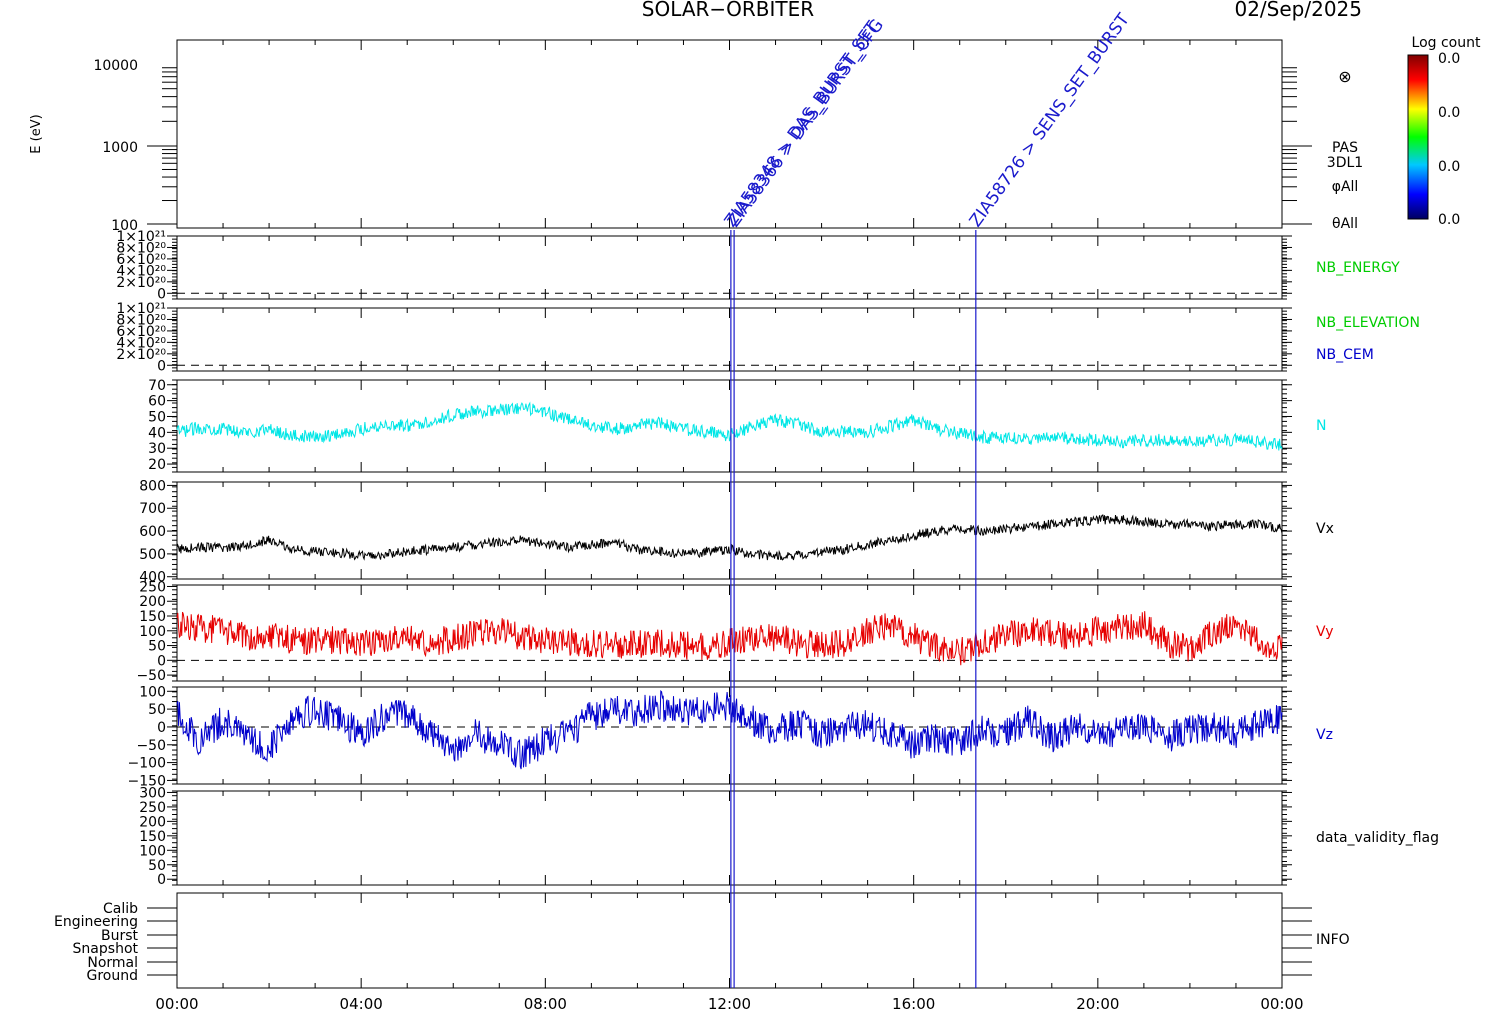 This screenshot has width=1512, height=1020. What do you see at coordinates (1345, 224) in the screenshot?
I see `label-theta: θAll` at bounding box center [1345, 224].